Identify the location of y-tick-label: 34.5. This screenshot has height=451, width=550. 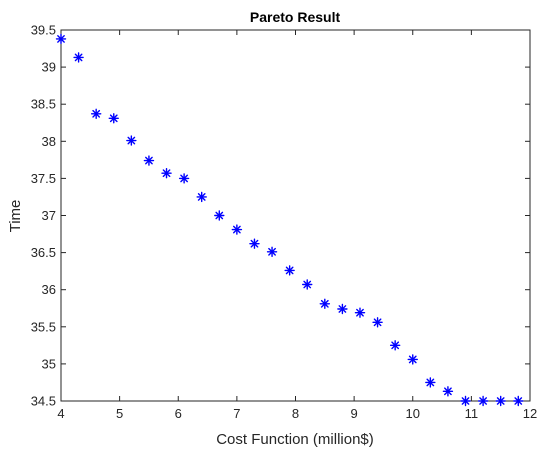
(43, 401).